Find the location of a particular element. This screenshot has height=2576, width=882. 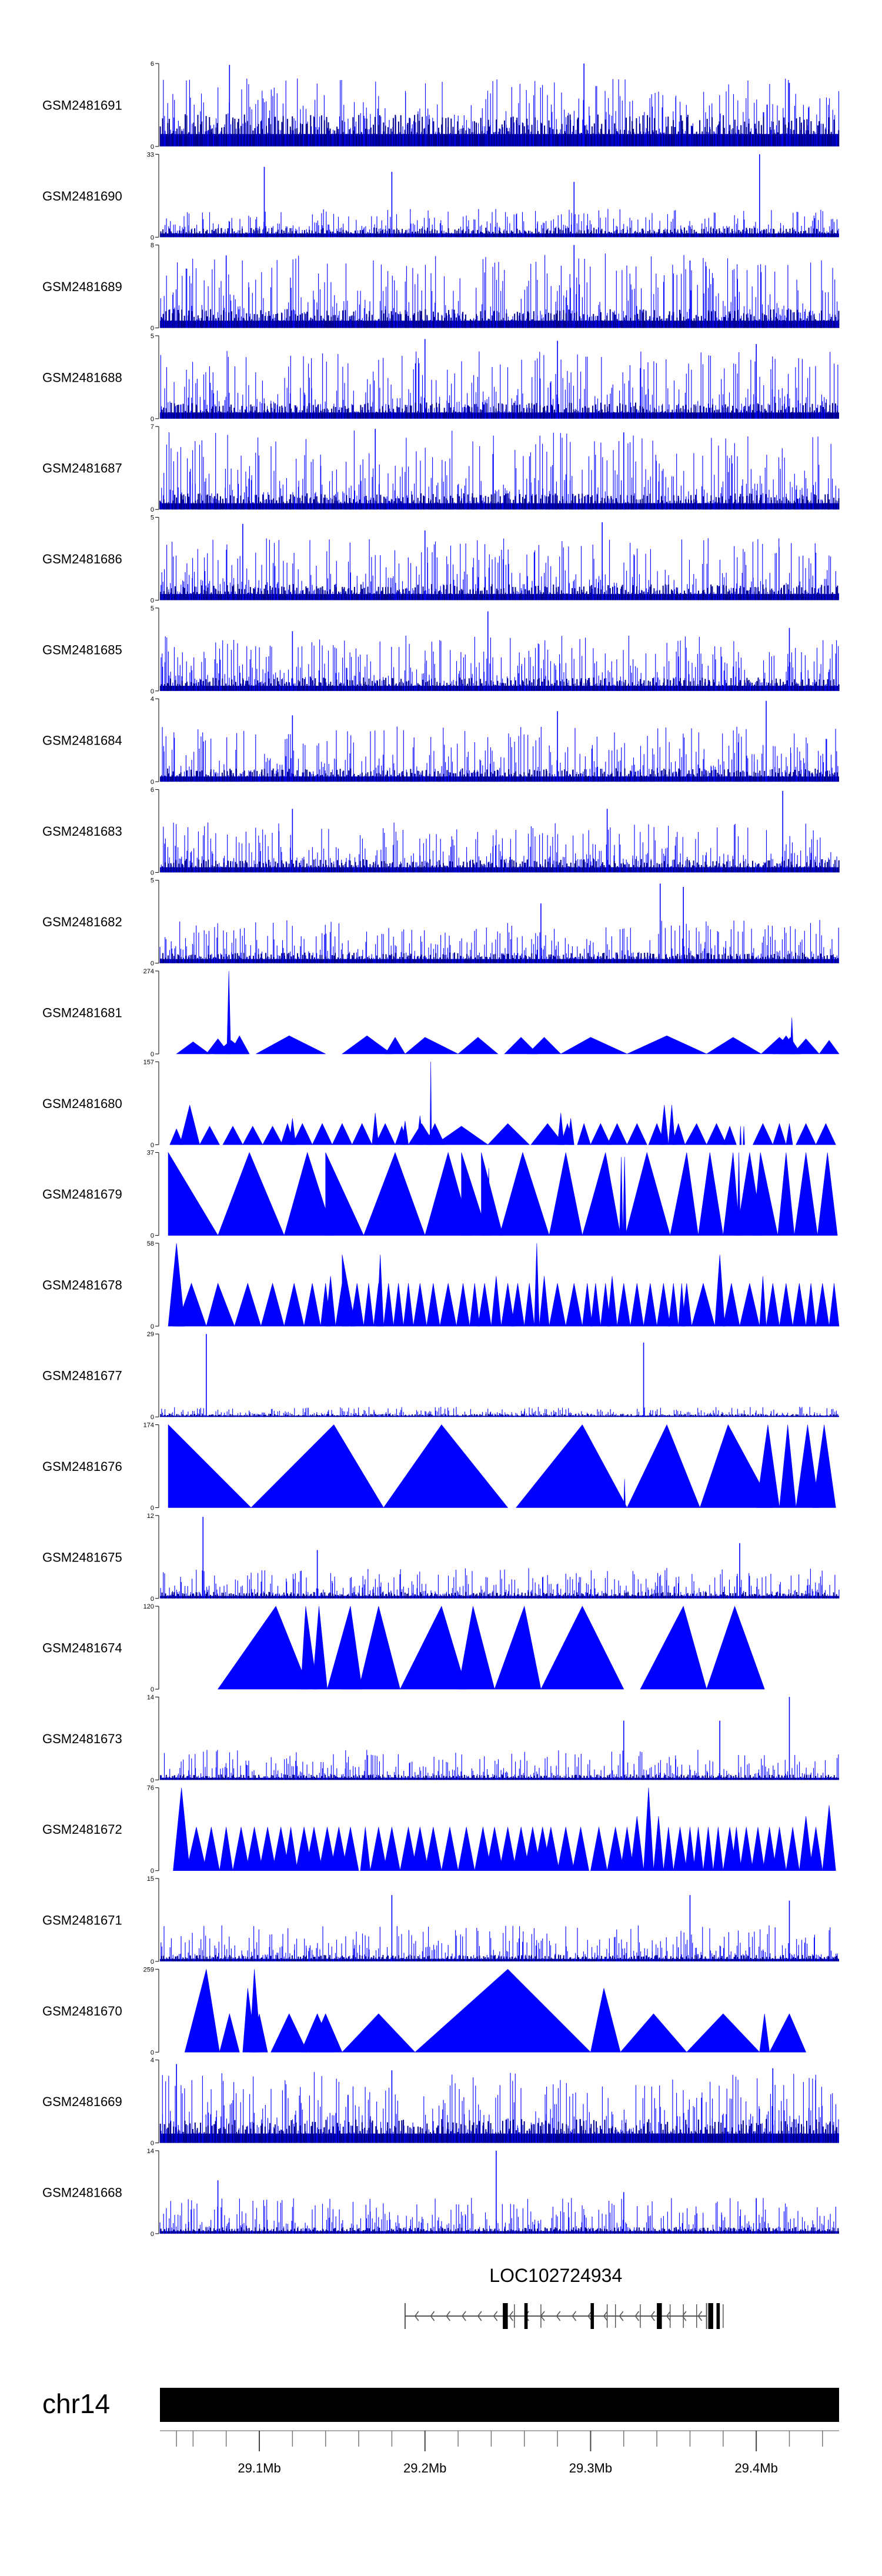

y-tick-label-max: 5 is located at coordinates (152, 608).